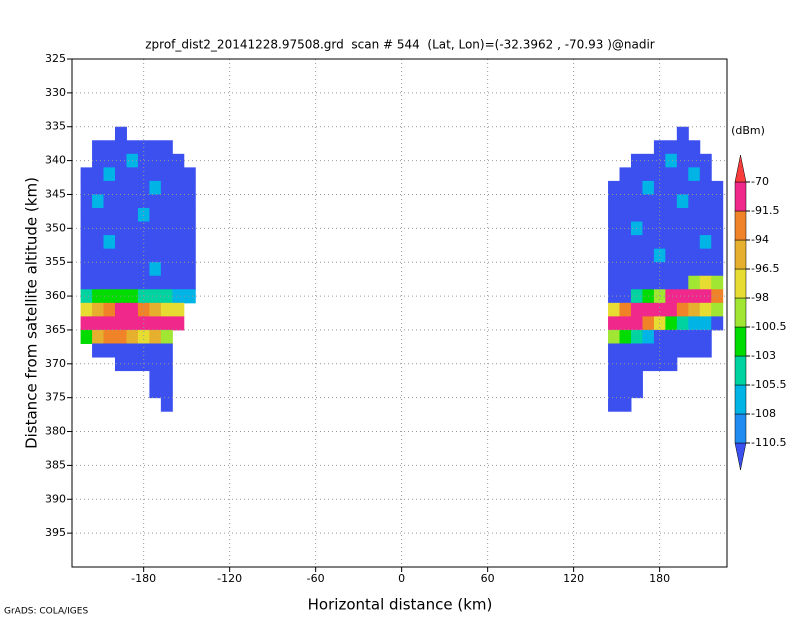  I want to click on y-tick-label: 350, so click(55, 227).